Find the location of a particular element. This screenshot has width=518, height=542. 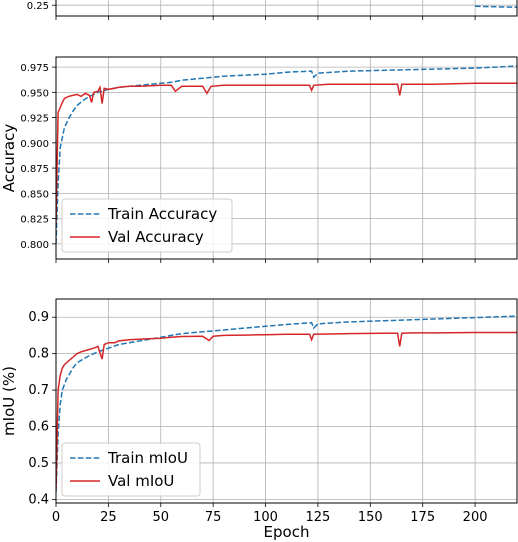

legend-label: Train Accuracy is located at coordinates (162, 214).